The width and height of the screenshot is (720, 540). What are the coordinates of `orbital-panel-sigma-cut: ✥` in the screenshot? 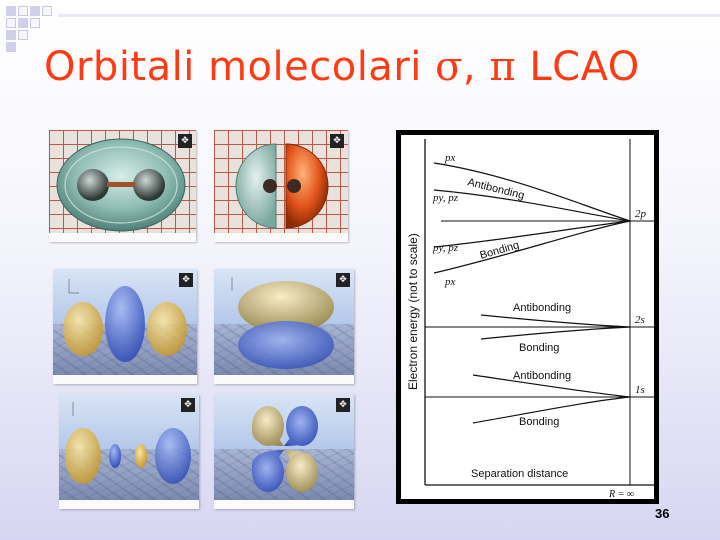 It's located at (281, 186).